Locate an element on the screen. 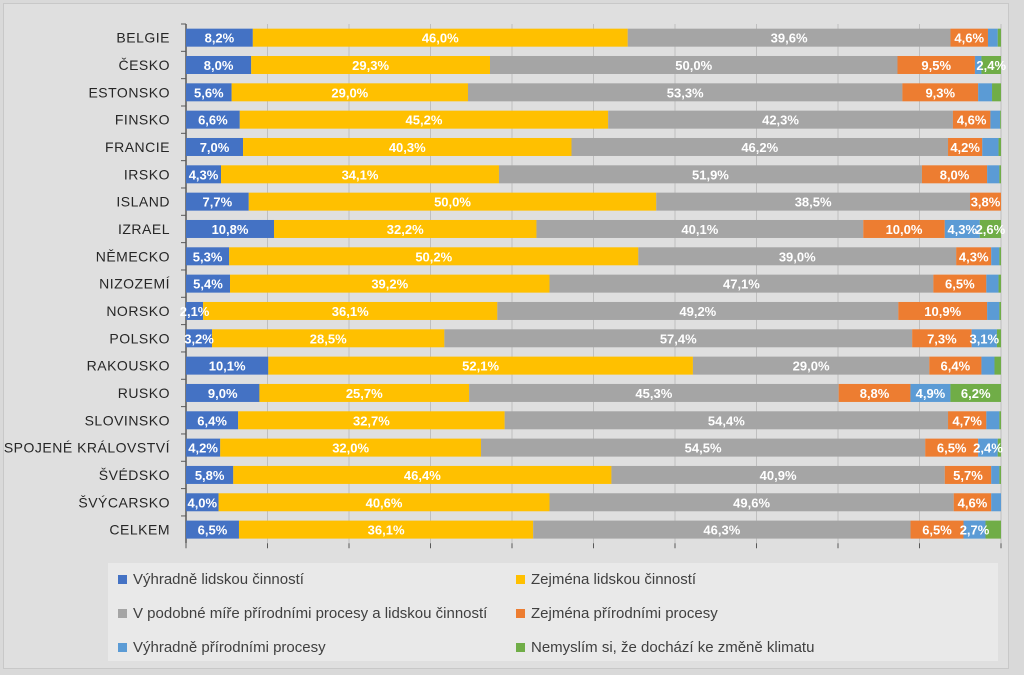 This screenshot has height=675, width=1024. data-label: 46,2% is located at coordinates (759, 147).